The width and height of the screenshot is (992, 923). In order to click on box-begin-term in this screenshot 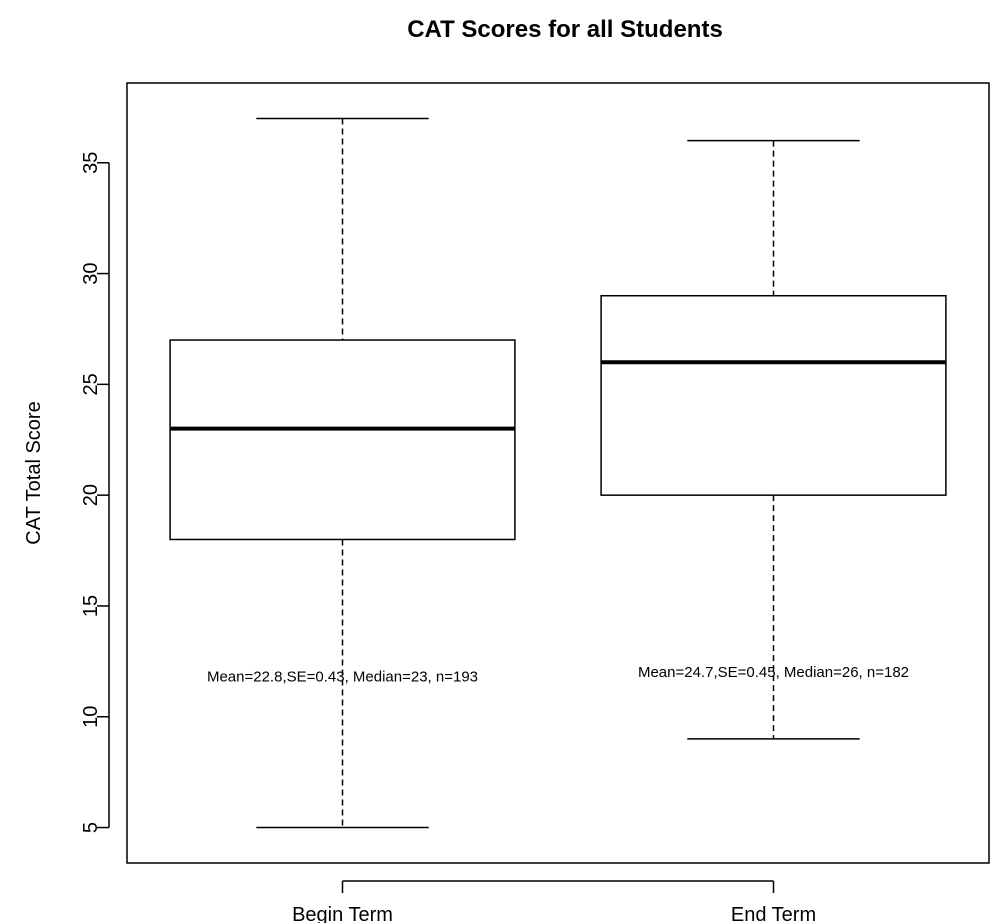, I will do `click(342, 440)`.